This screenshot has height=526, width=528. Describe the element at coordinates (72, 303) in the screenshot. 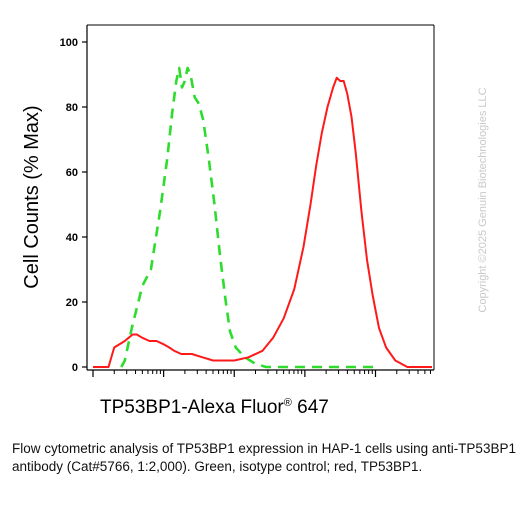

I see `y-tick-label: 20` at that location.